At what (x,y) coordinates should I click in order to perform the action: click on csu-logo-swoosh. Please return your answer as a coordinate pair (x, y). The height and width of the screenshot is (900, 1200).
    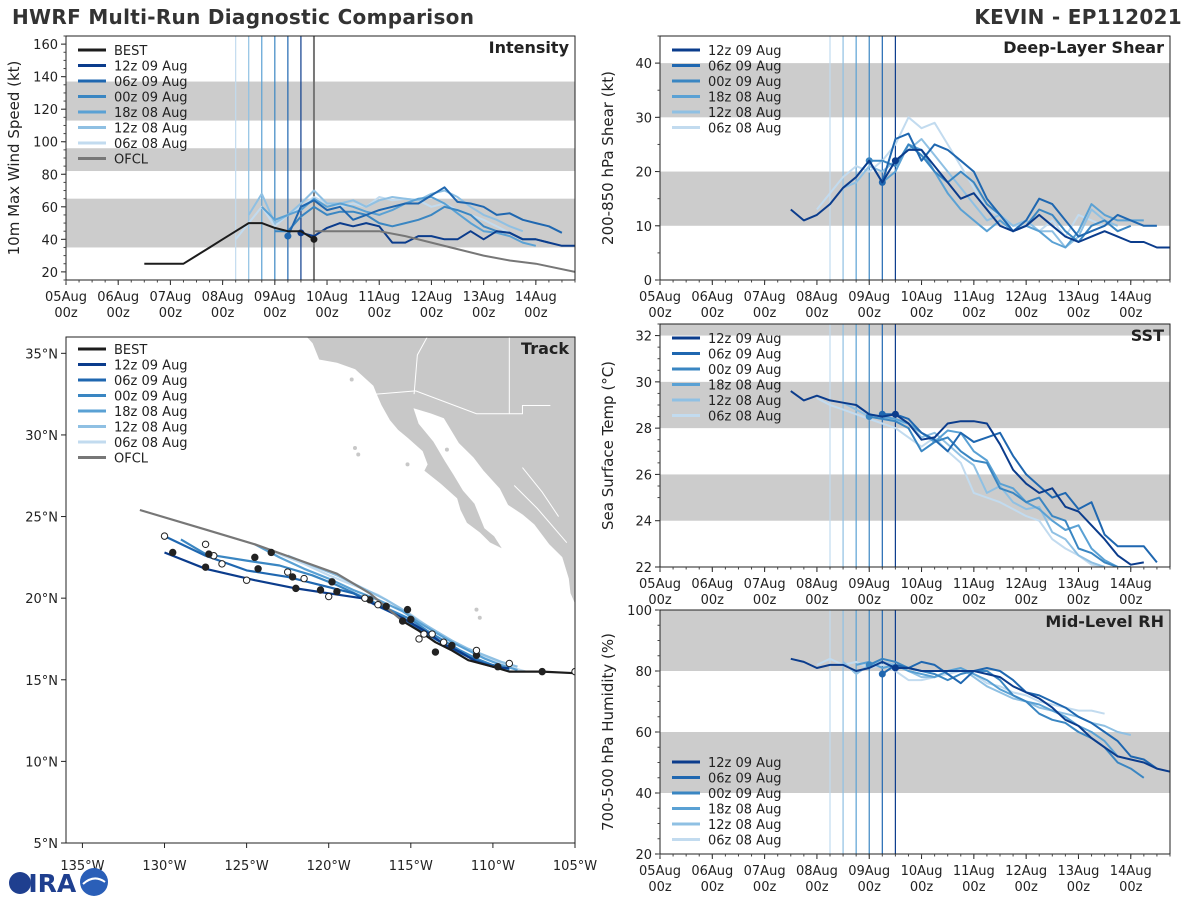
    Looking at the image, I should click on (94, 881).